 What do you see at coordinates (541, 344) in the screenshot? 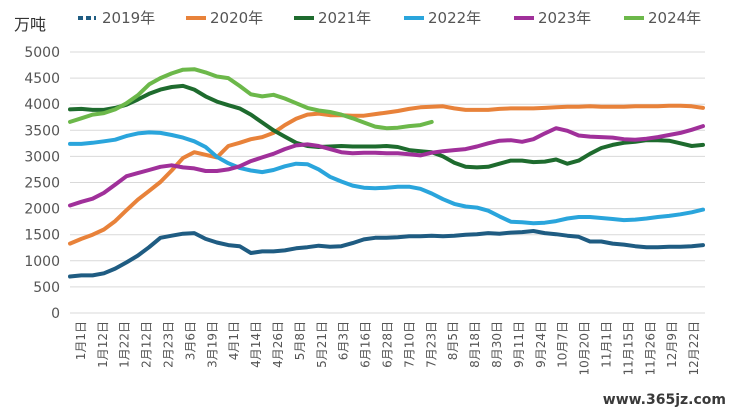
I see `x-tick-label: 9月24日` at bounding box center [541, 344].